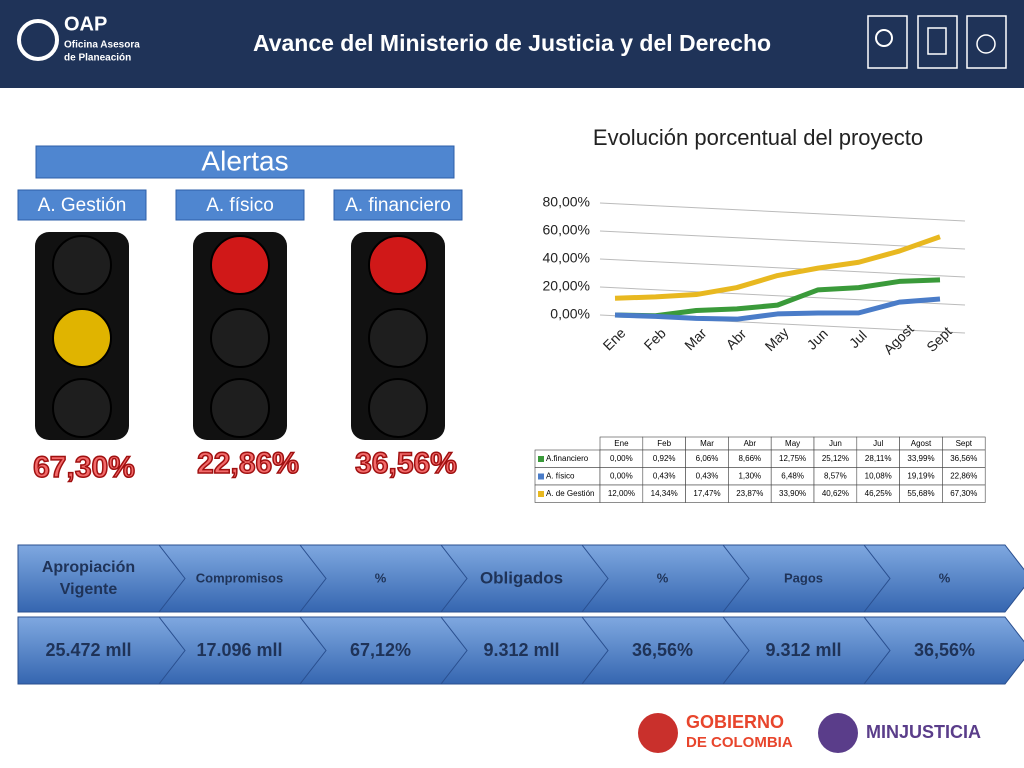 The image size is (1024, 768). Describe the element at coordinates (380, 650) in the screenshot. I see `pipeline-value: 67,12%` at that location.